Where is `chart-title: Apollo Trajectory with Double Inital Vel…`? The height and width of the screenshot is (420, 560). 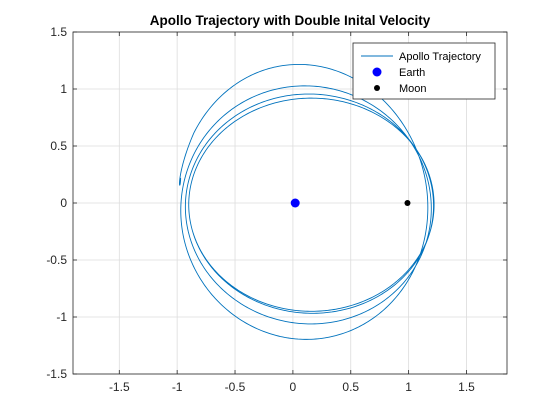 chart-title: Apollo Trajectory with Double Inital Vel… is located at coordinates (290, 20).